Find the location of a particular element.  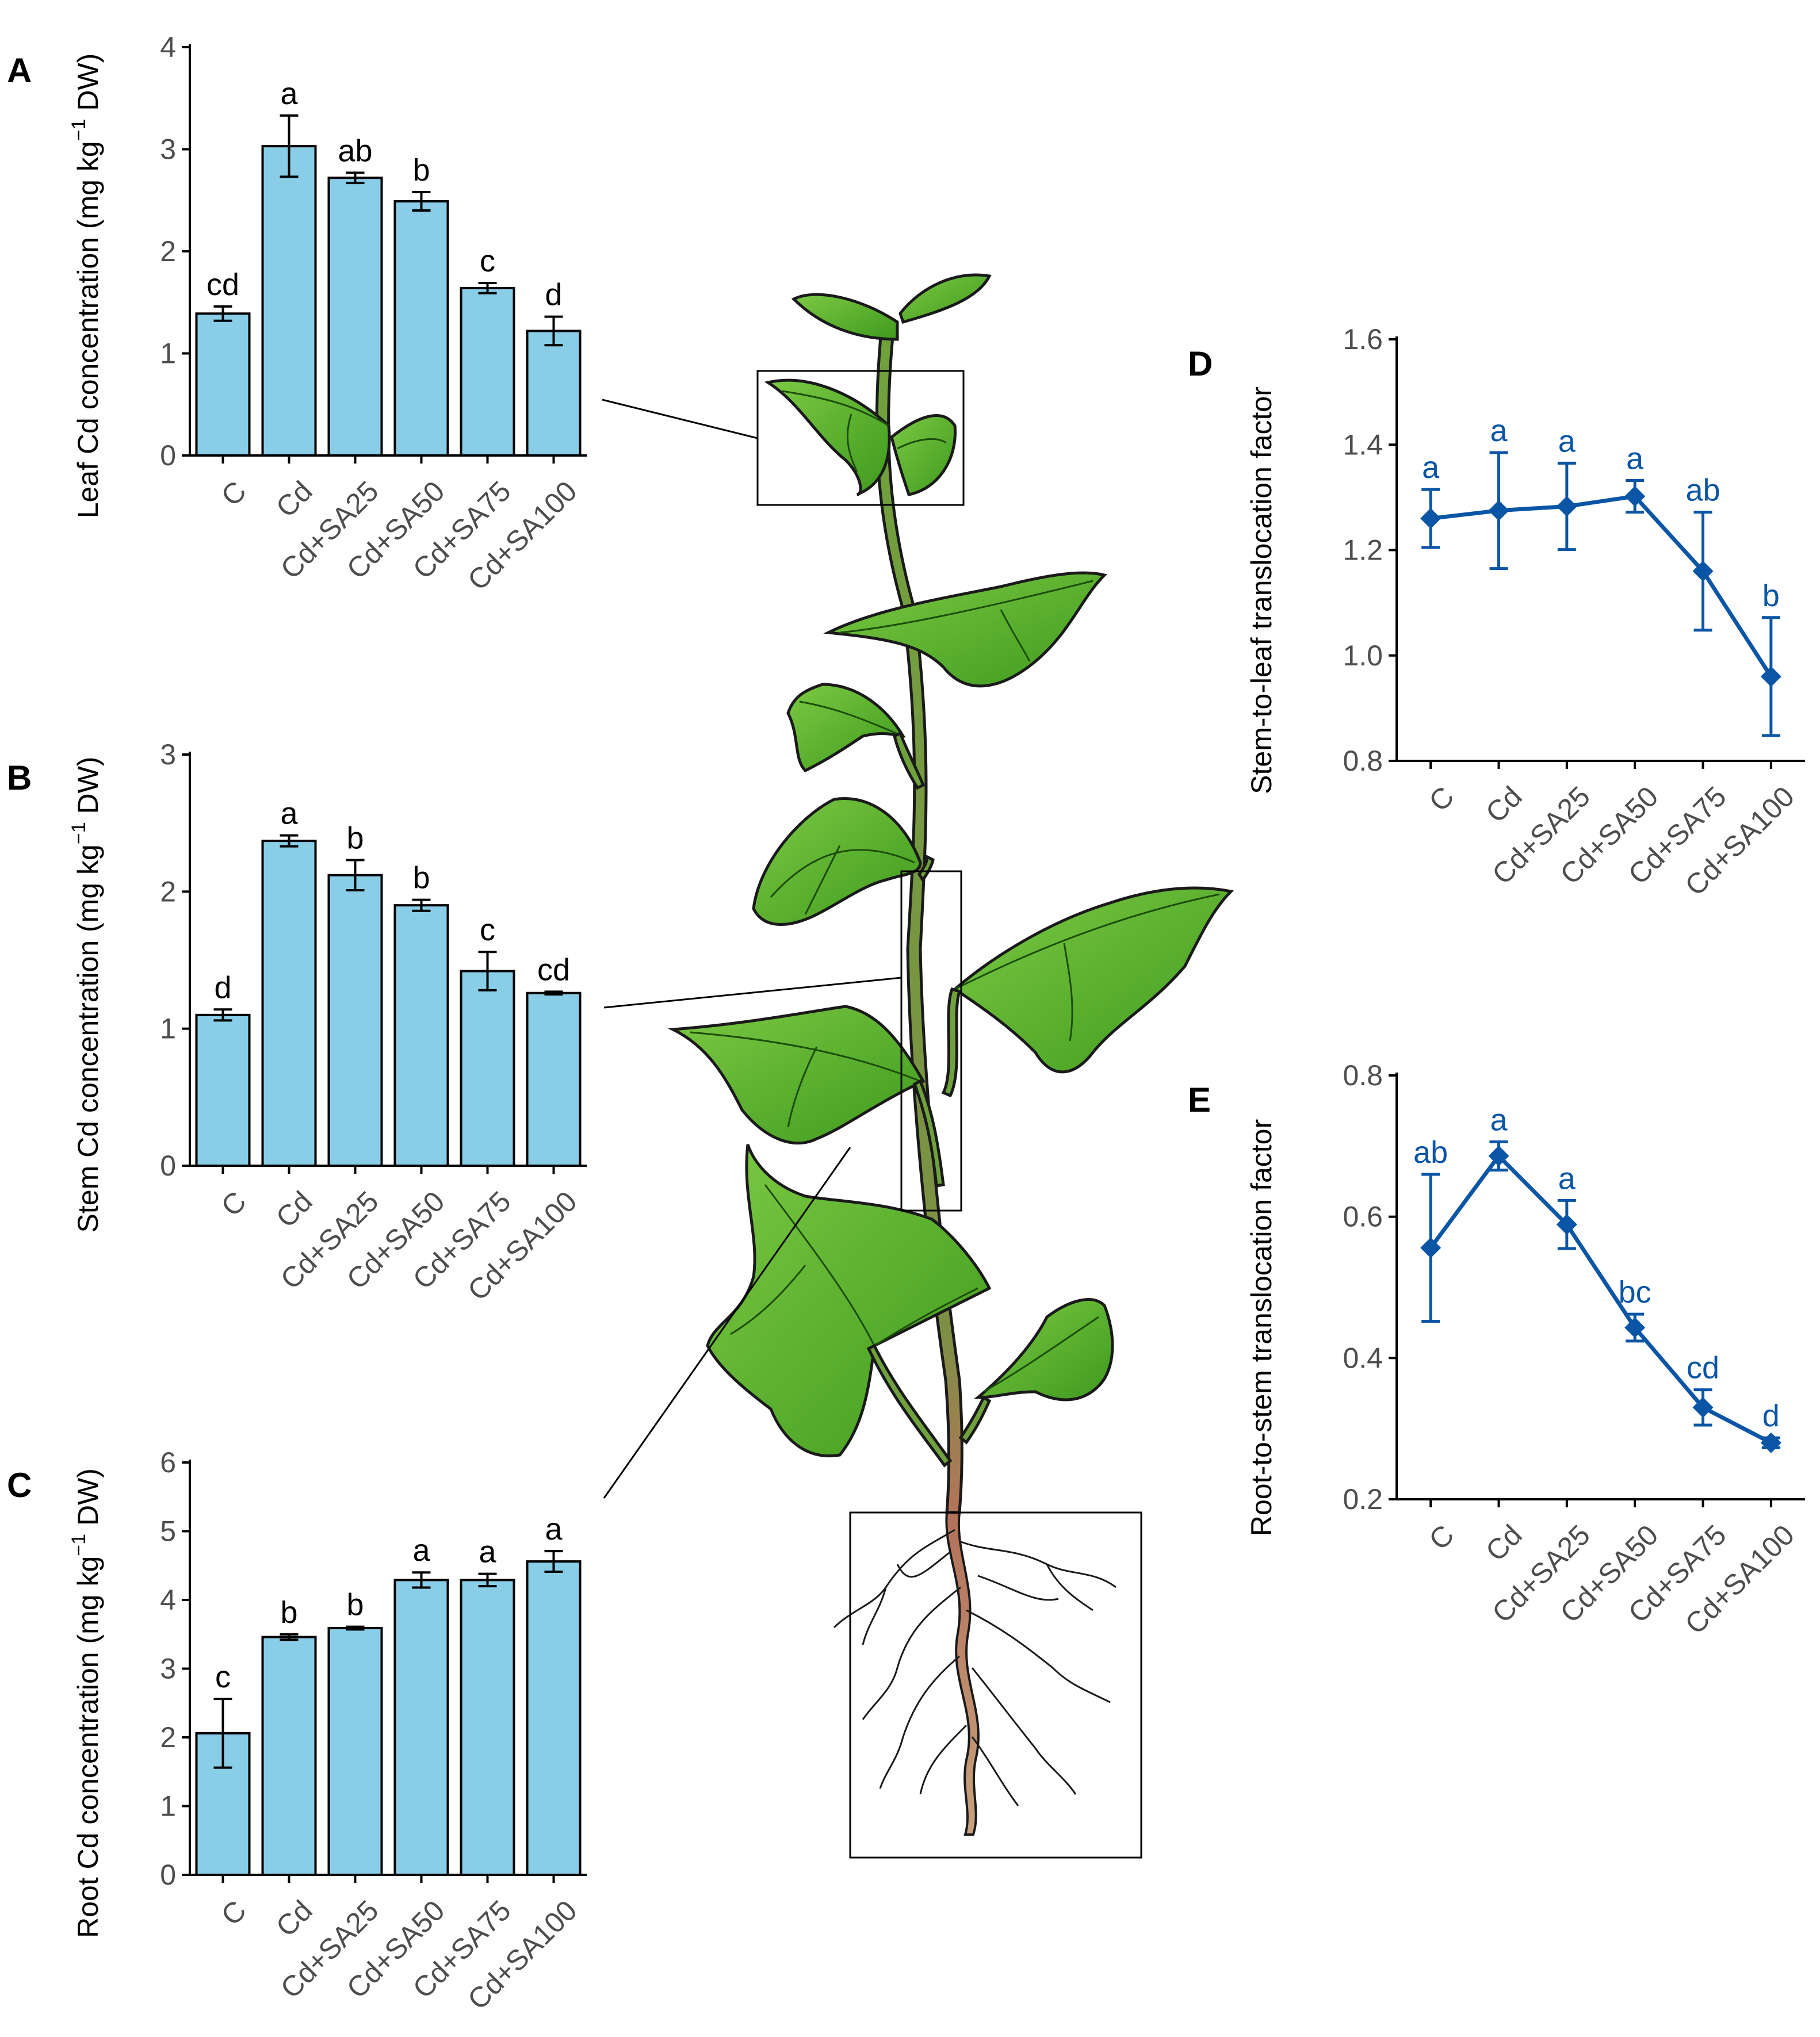

y-tick-label: 1.0 is located at coordinates (1363, 656).